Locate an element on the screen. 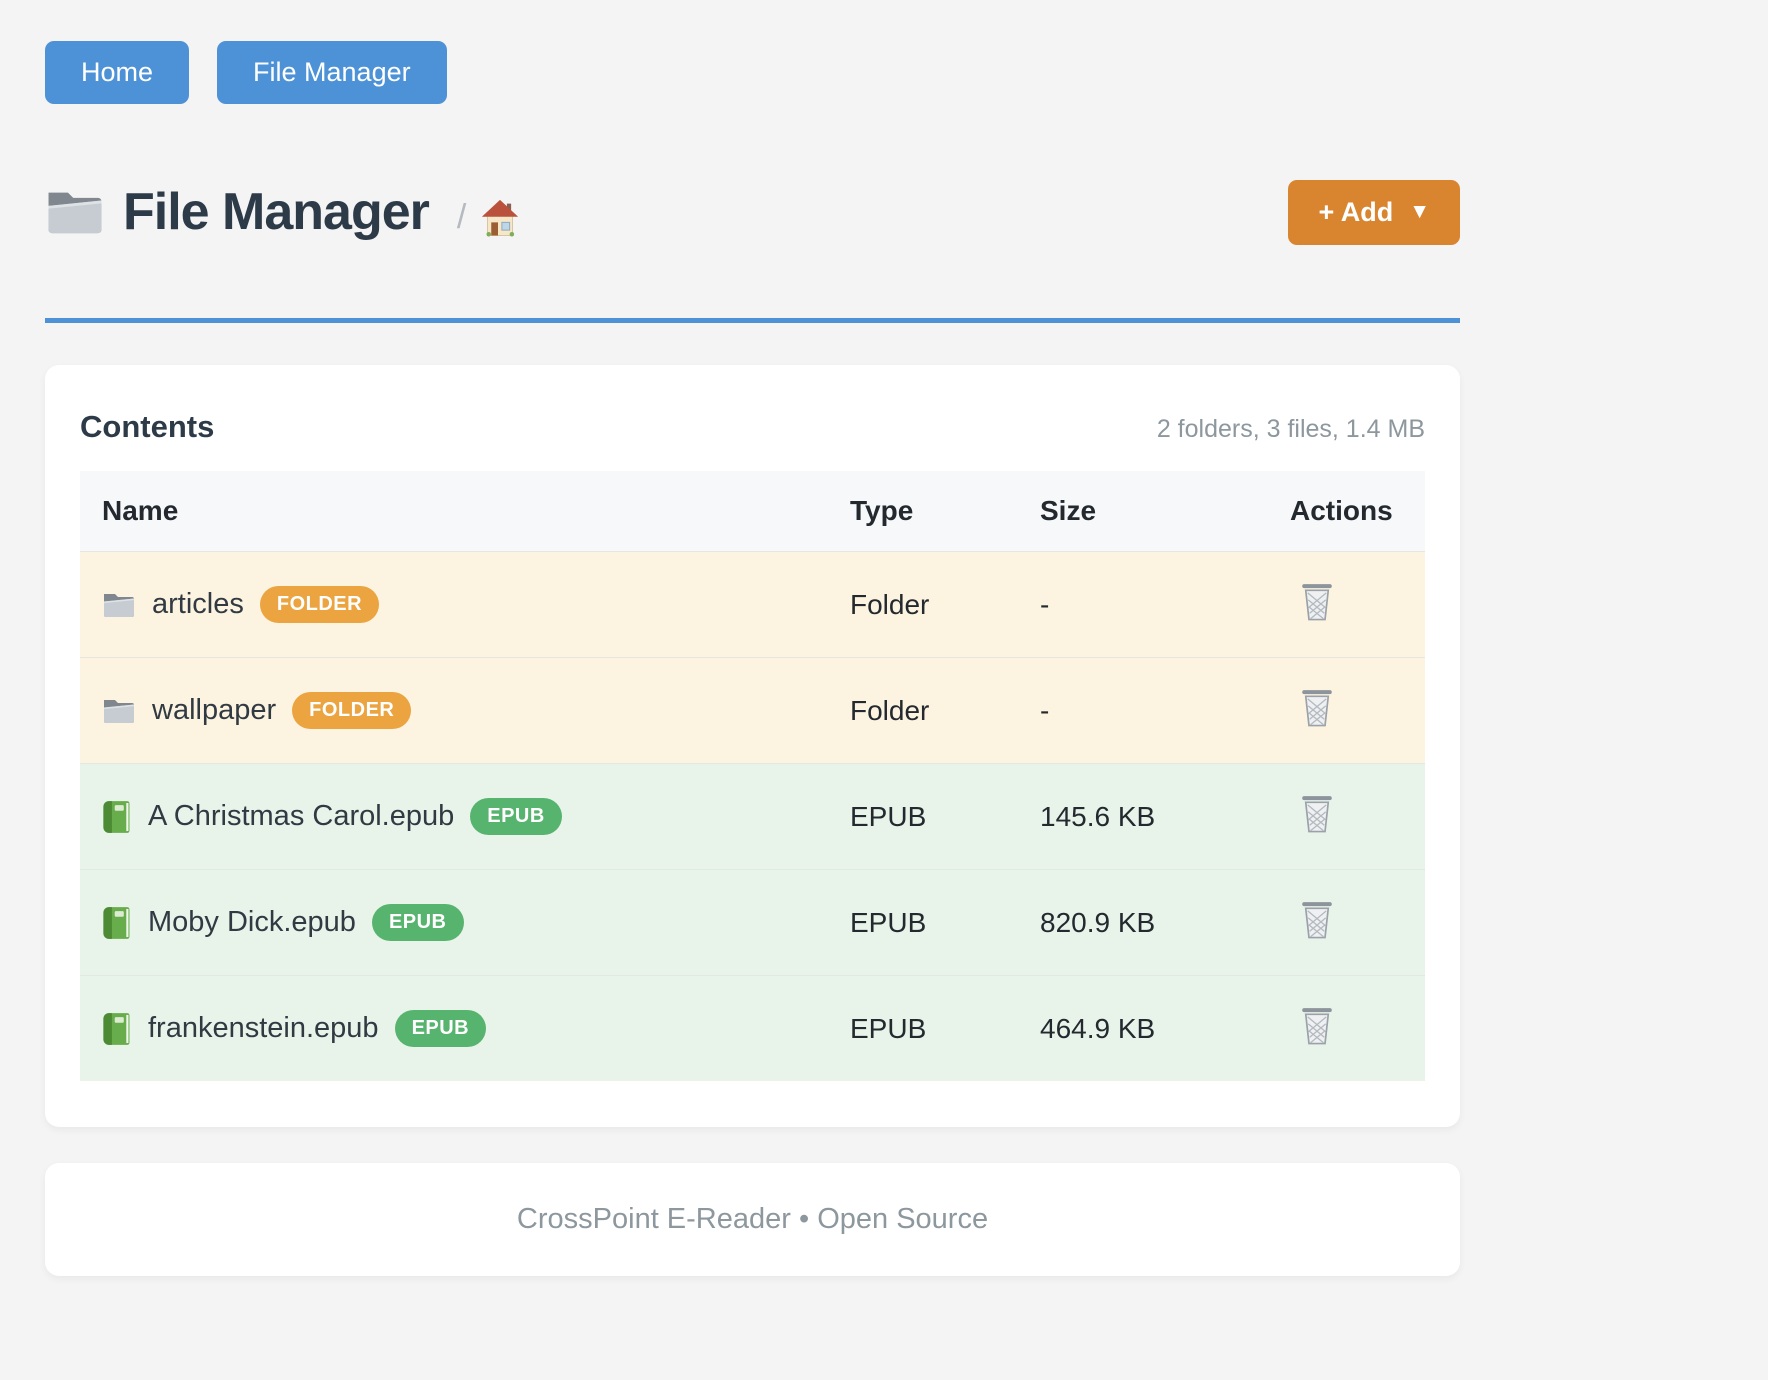 This screenshot has height=1380, width=1768. footer: CrossPoint E-Reader • Open Source is located at coordinates (752, 1219).